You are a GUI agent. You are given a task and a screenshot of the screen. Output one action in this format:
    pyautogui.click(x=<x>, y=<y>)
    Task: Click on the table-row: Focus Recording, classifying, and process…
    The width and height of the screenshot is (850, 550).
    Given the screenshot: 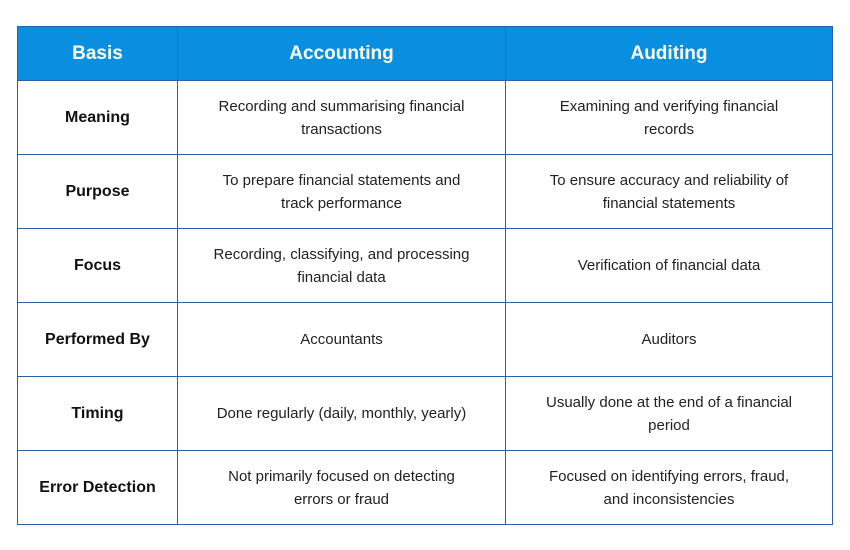 What is the action you would take?
    pyautogui.click(x=425, y=265)
    